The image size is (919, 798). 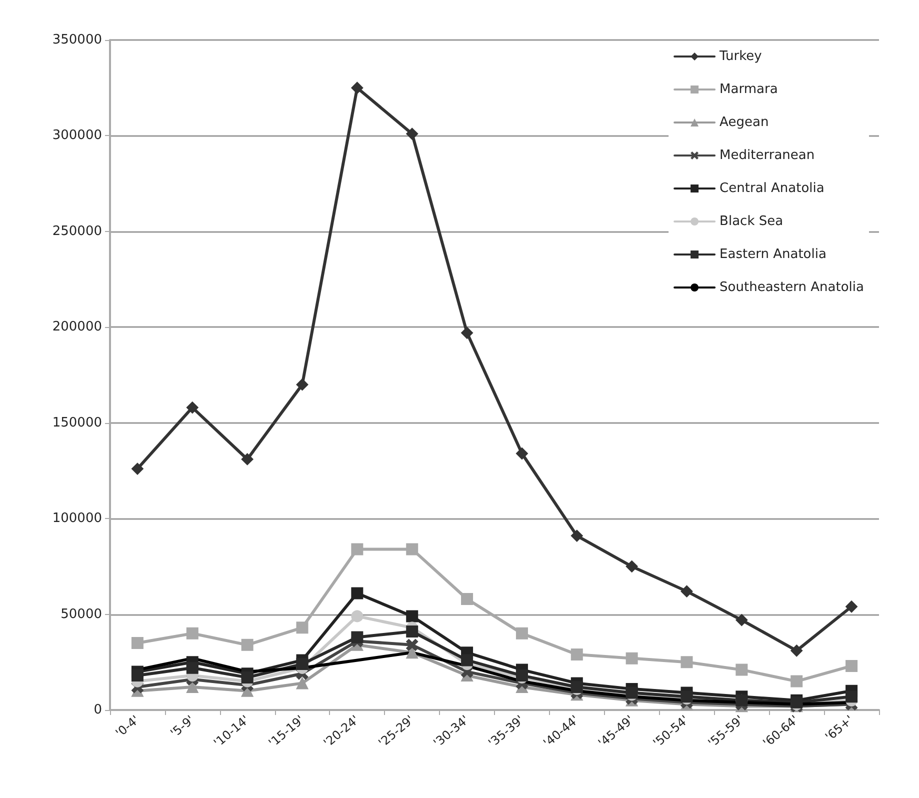 What do you see at coordinates (77, 136) in the screenshot?
I see `y-tick-label: 300000` at bounding box center [77, 136].